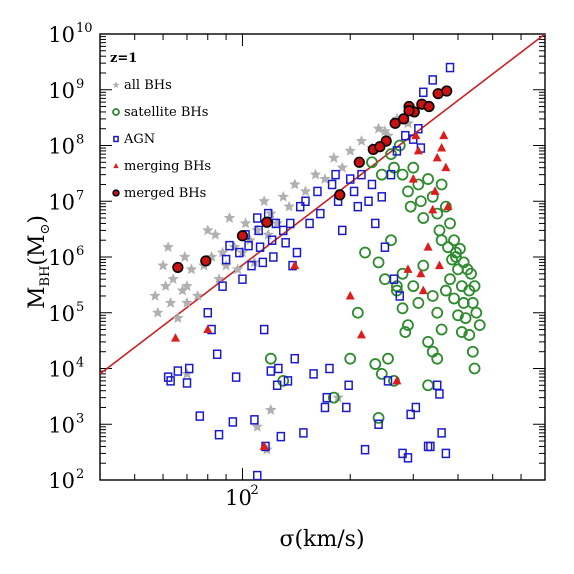 This screenshot has width=574, height=574. Describe the element at coordinates (254, 490) in the screenshot. I see `x-tick-label-exponent: 2` at that location.